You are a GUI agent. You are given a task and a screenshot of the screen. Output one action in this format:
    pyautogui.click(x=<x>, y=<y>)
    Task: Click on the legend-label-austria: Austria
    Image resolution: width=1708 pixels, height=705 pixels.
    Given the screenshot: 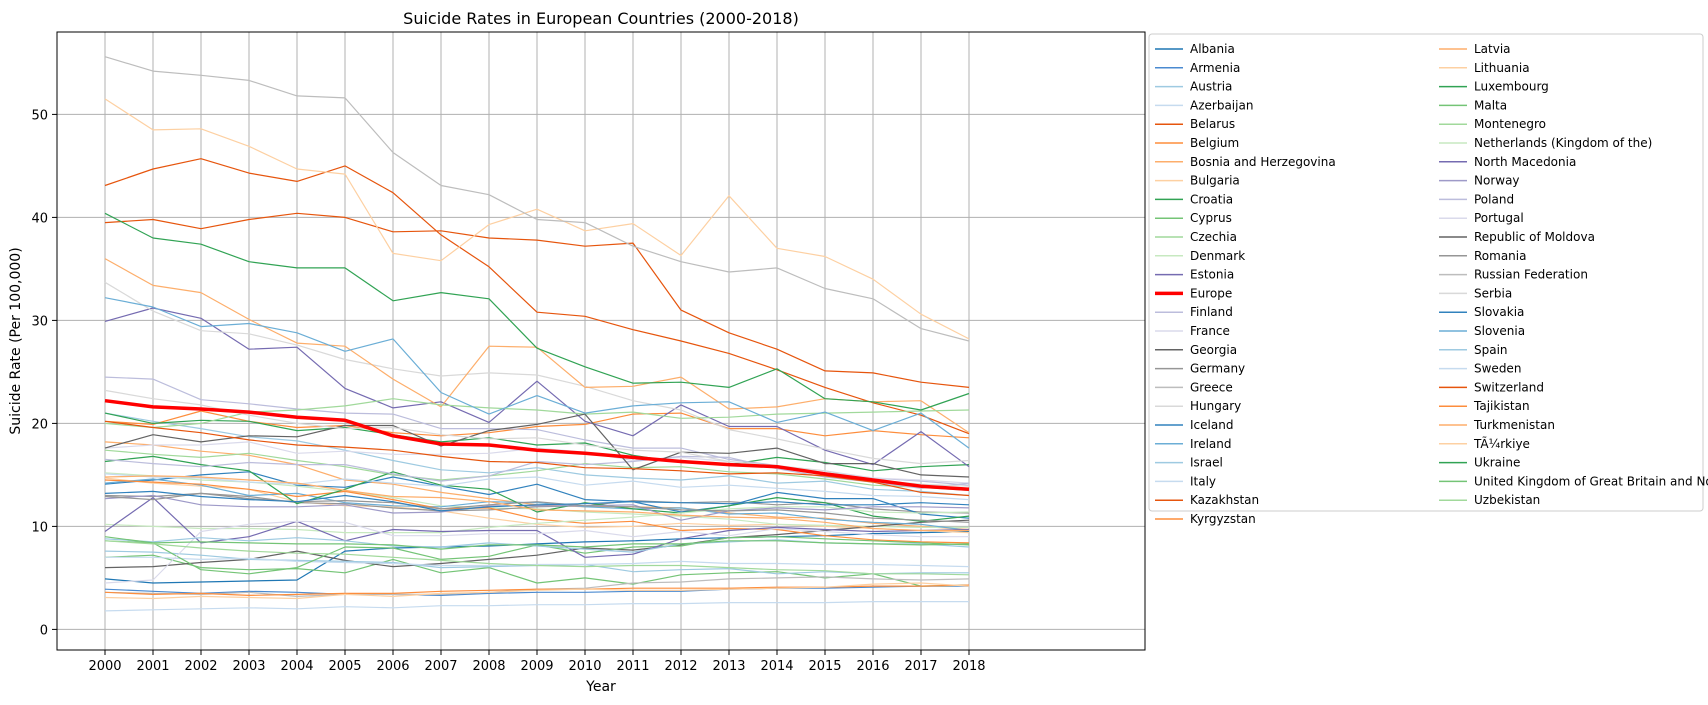 What is the action you would take?
    pyautogui.click(x=1211, y=87)
    